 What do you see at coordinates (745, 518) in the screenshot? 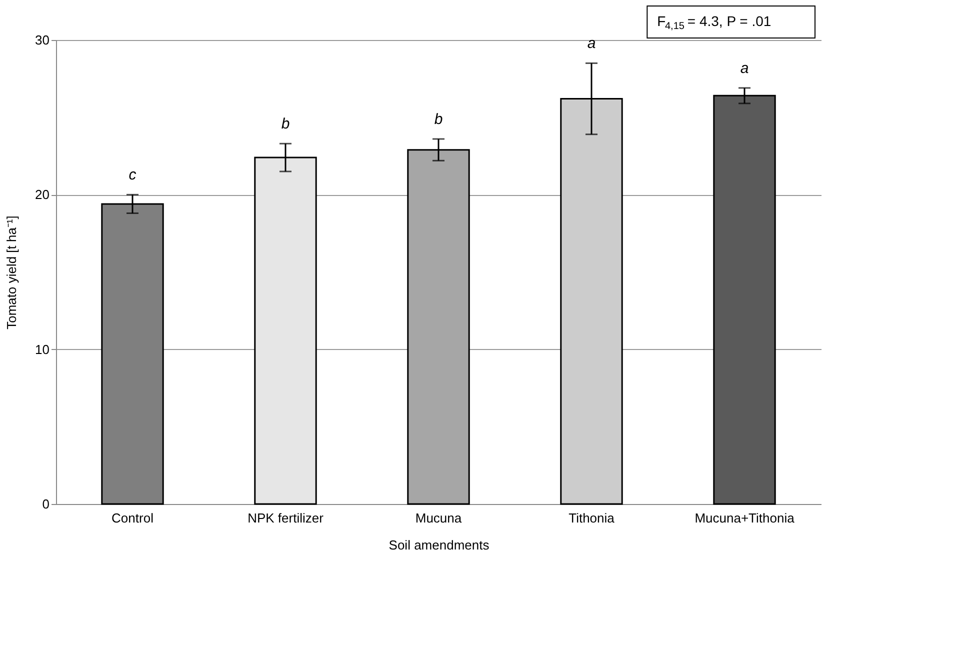
I see `x-tick-label: Mucuna+Tithonia` at bounding box center [745, 518].